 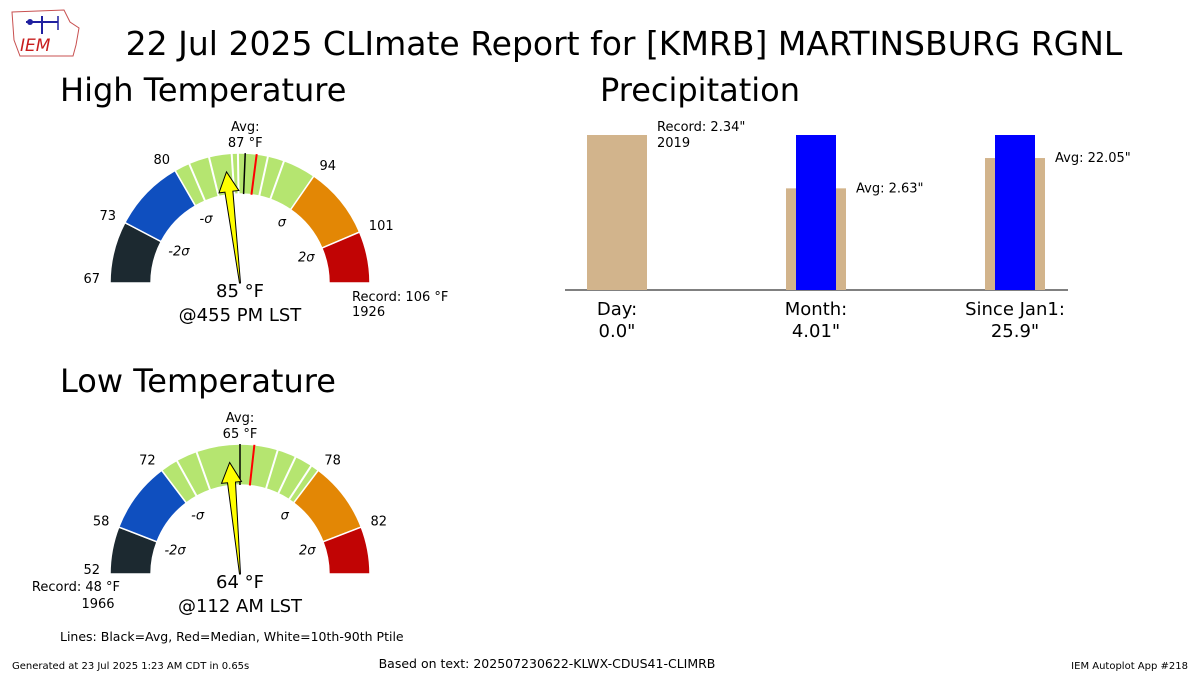 I want to click on precip-record-year: 2019, so click(x=673, y=143).